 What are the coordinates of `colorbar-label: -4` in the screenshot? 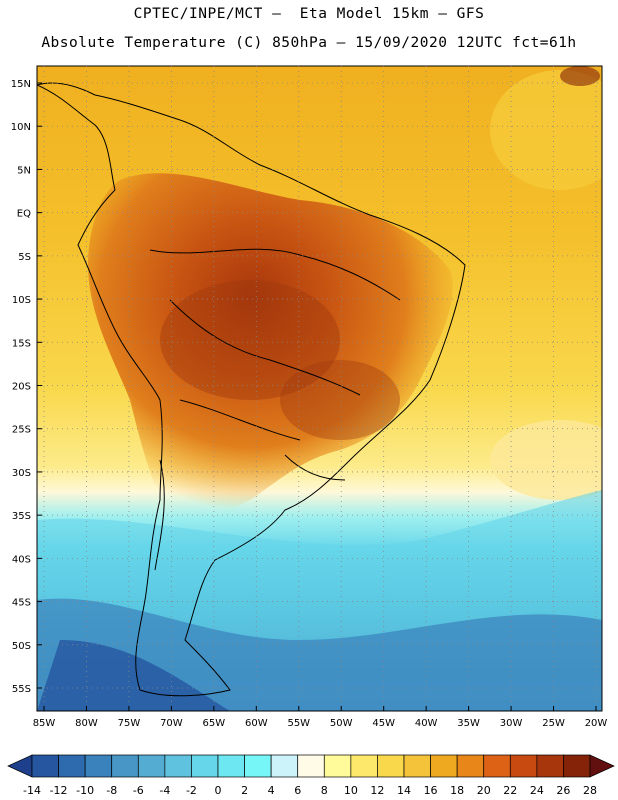 It's located at (164, 790).